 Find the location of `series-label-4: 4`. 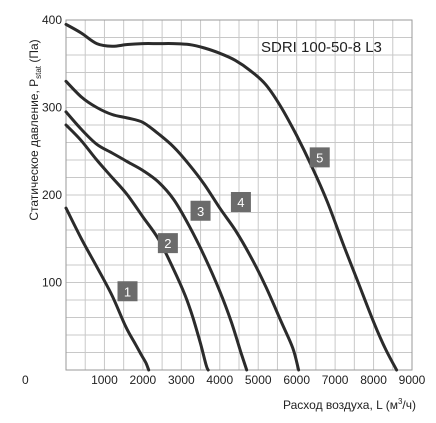

series-label-4: 4 is located at coordinates (240, 202).